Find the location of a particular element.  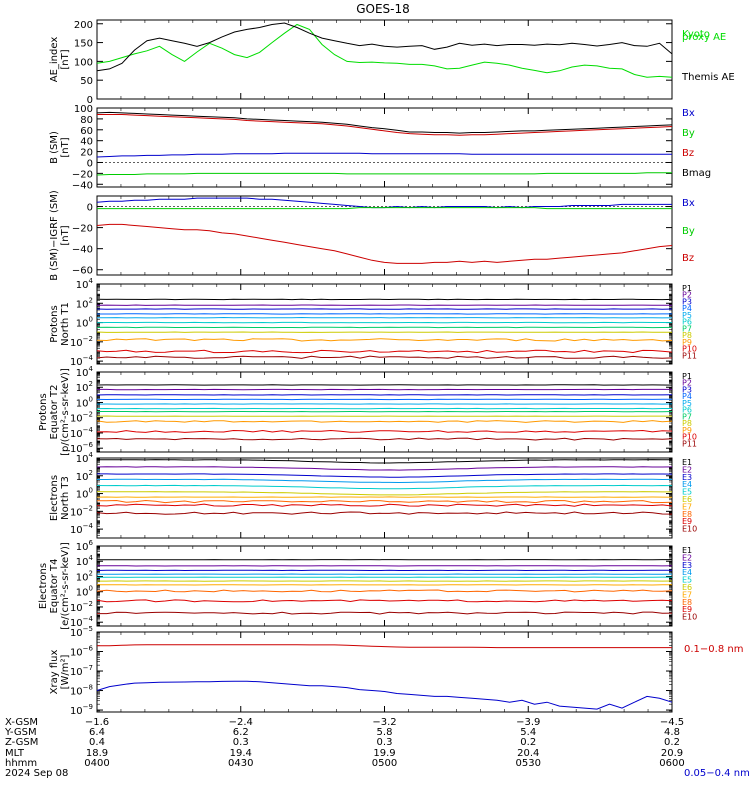

series-line-e8 is located at coordinates (384, 501).